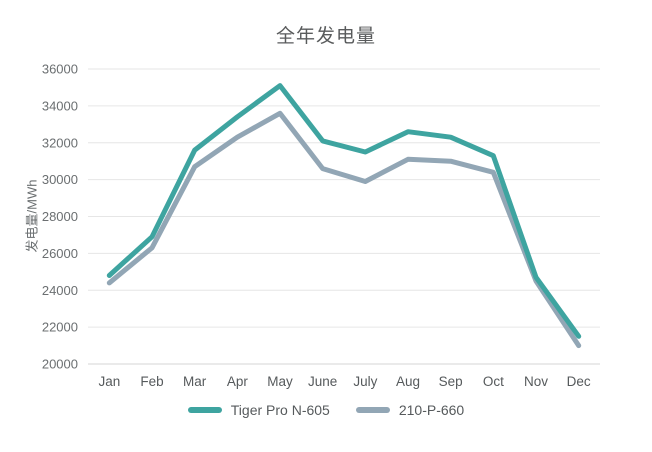  I want to click on x-tick-label: Apr, so click(238, 381).